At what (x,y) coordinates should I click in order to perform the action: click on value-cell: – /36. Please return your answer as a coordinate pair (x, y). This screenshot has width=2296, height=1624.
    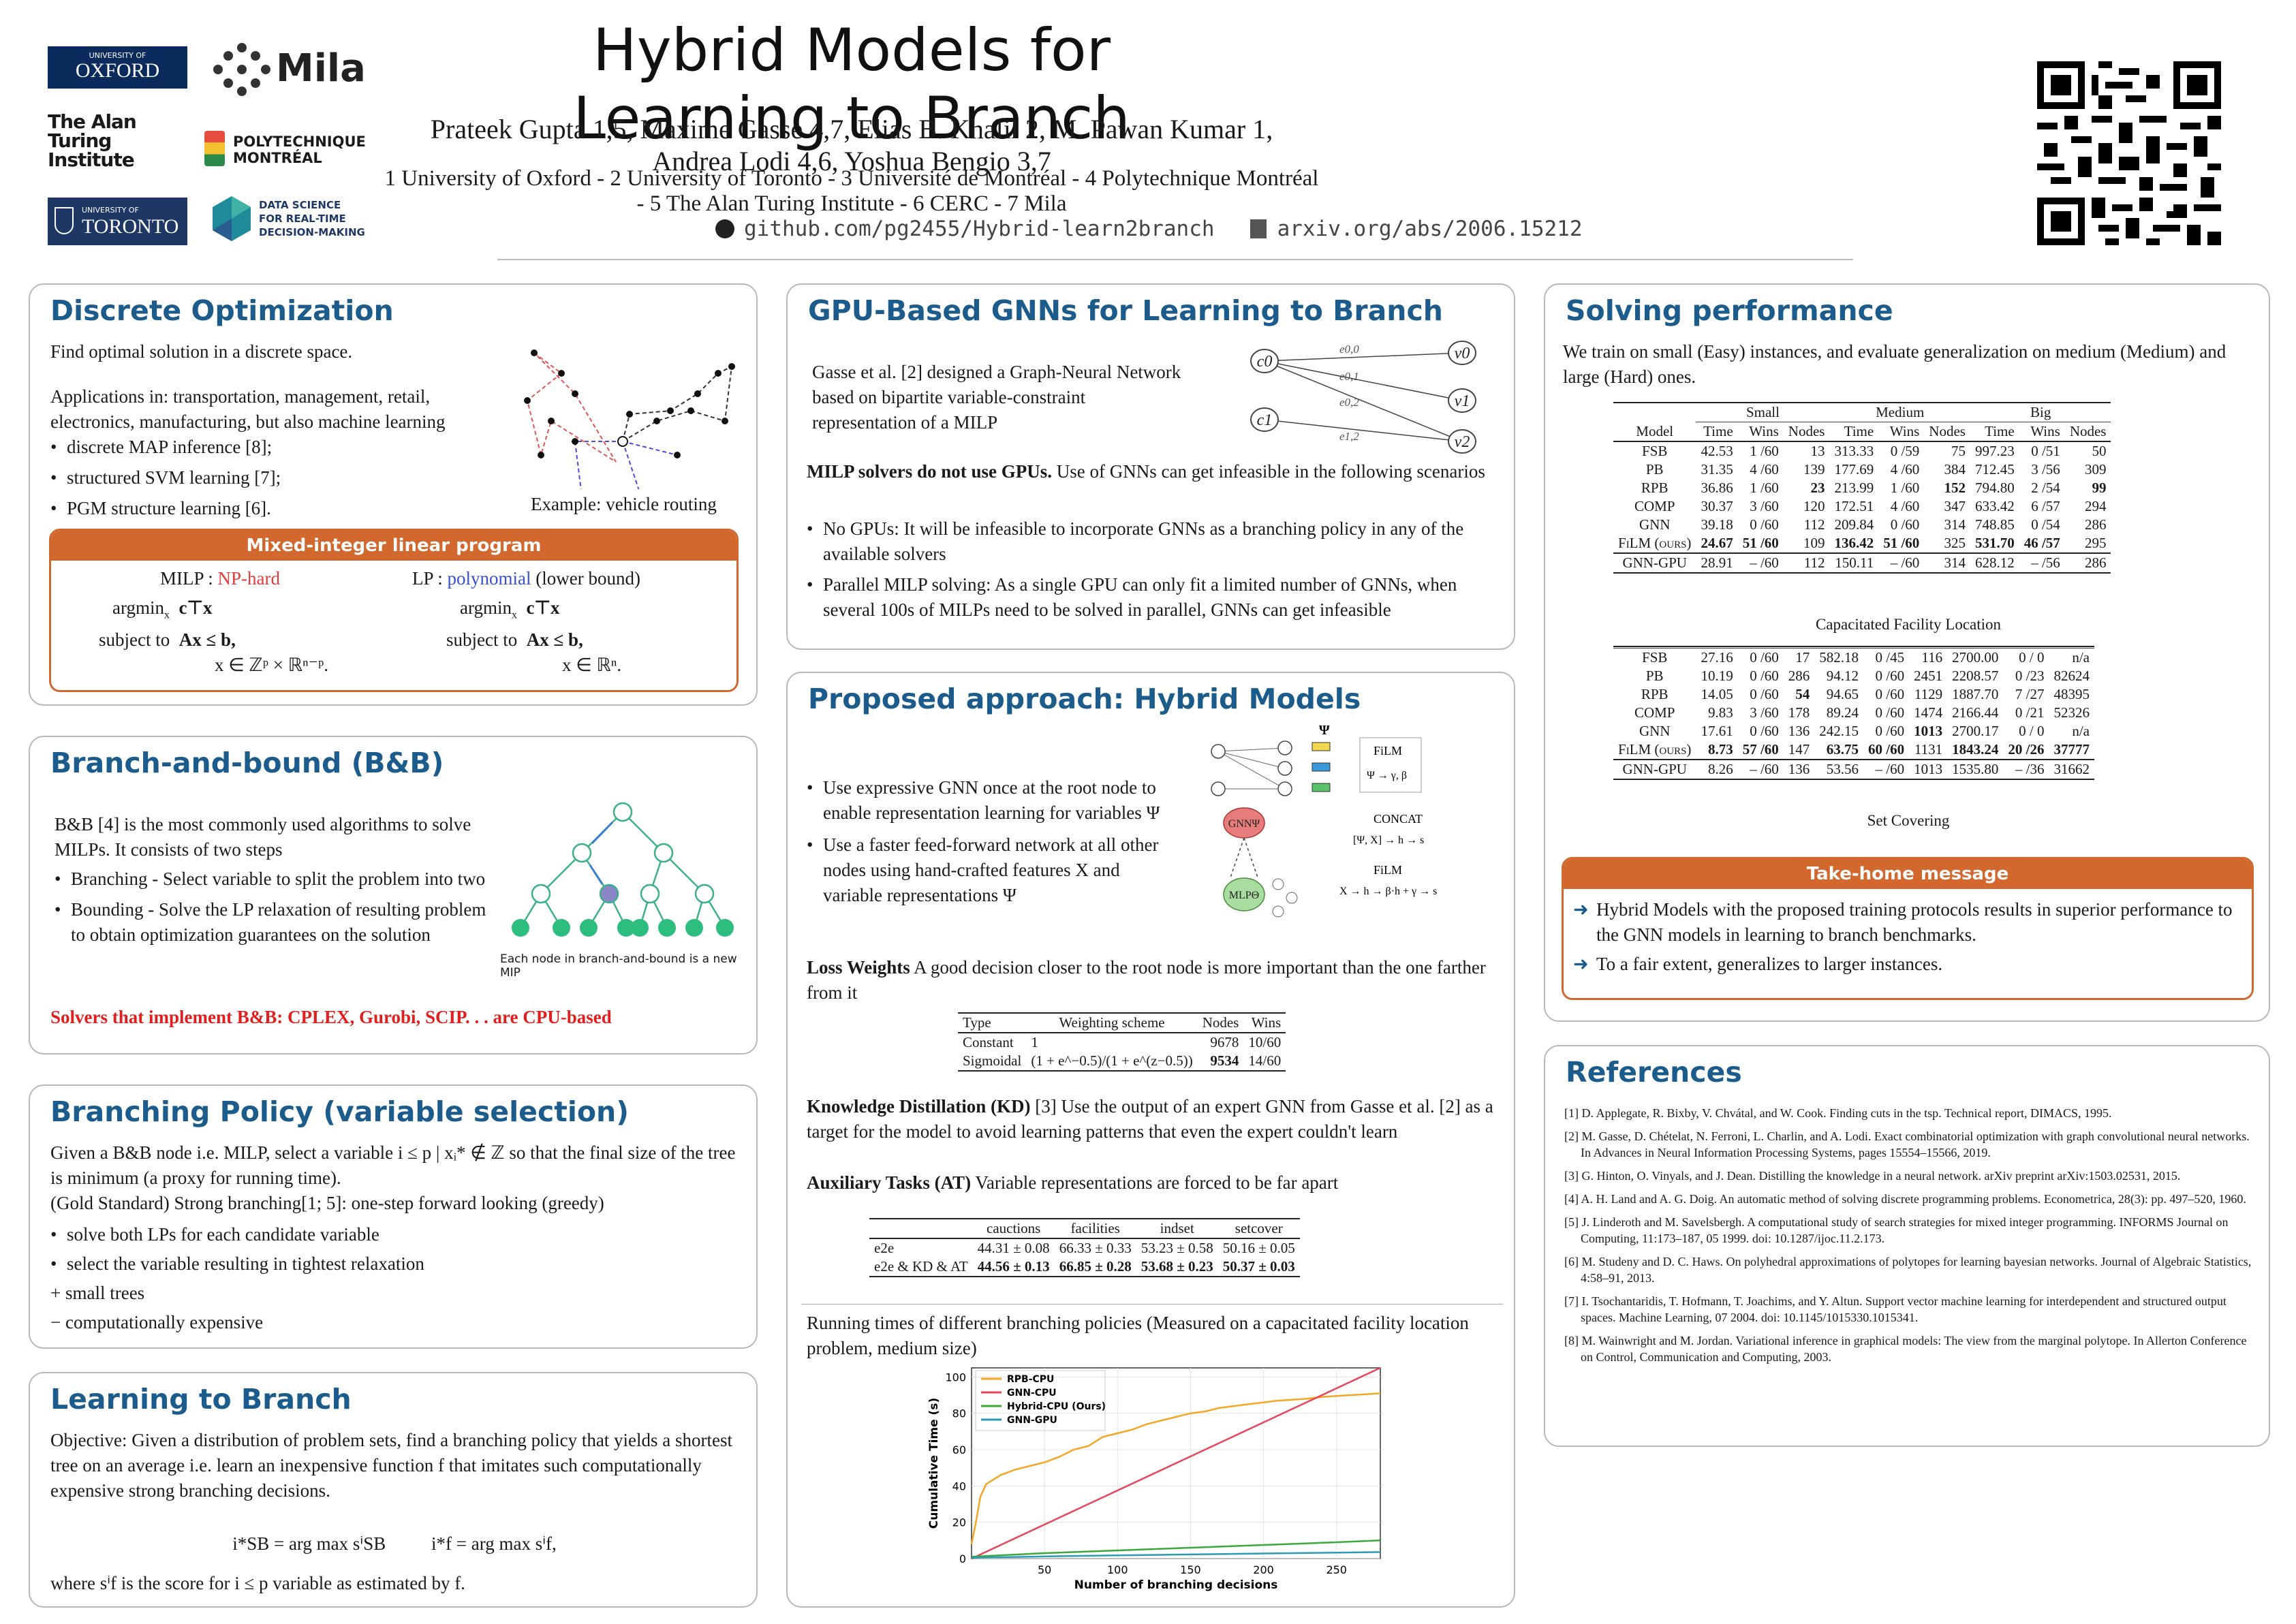
    Looking at the image, I should click on (2026, 769).